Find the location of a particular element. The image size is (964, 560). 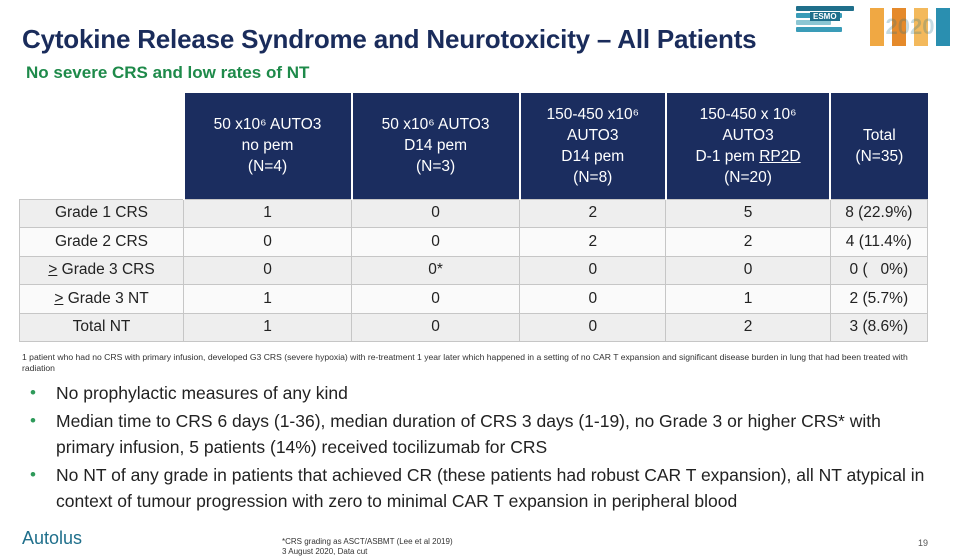

column-header-150-450-d-1-pem-rp2d: 150-450 x 10⁶ AUTO3 D-1 pem RP2D (N=20) is located at coordinates (748, 146).